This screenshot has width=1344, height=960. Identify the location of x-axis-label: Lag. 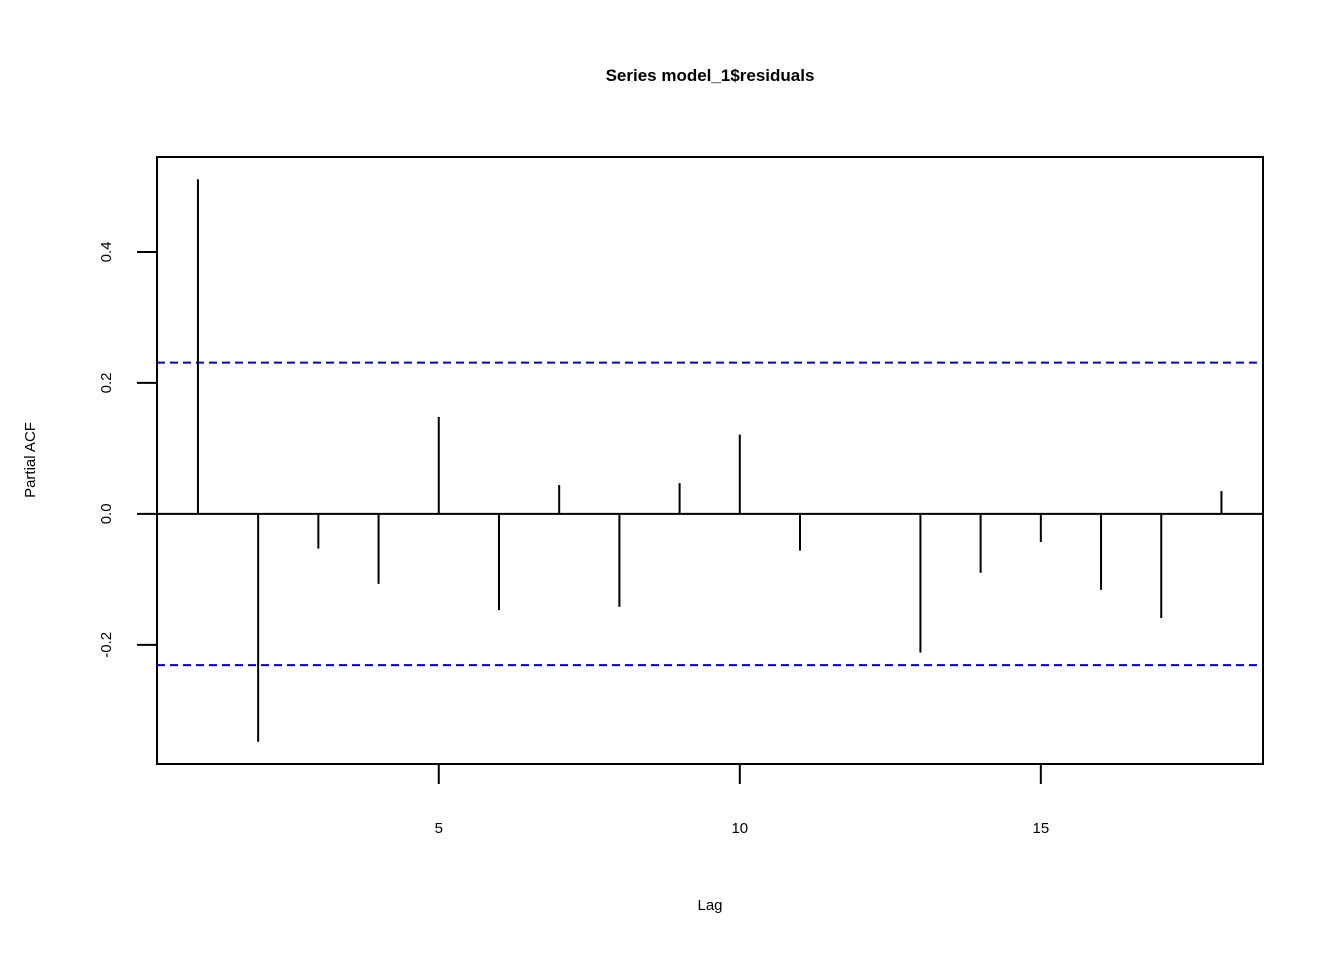
(709, 905).